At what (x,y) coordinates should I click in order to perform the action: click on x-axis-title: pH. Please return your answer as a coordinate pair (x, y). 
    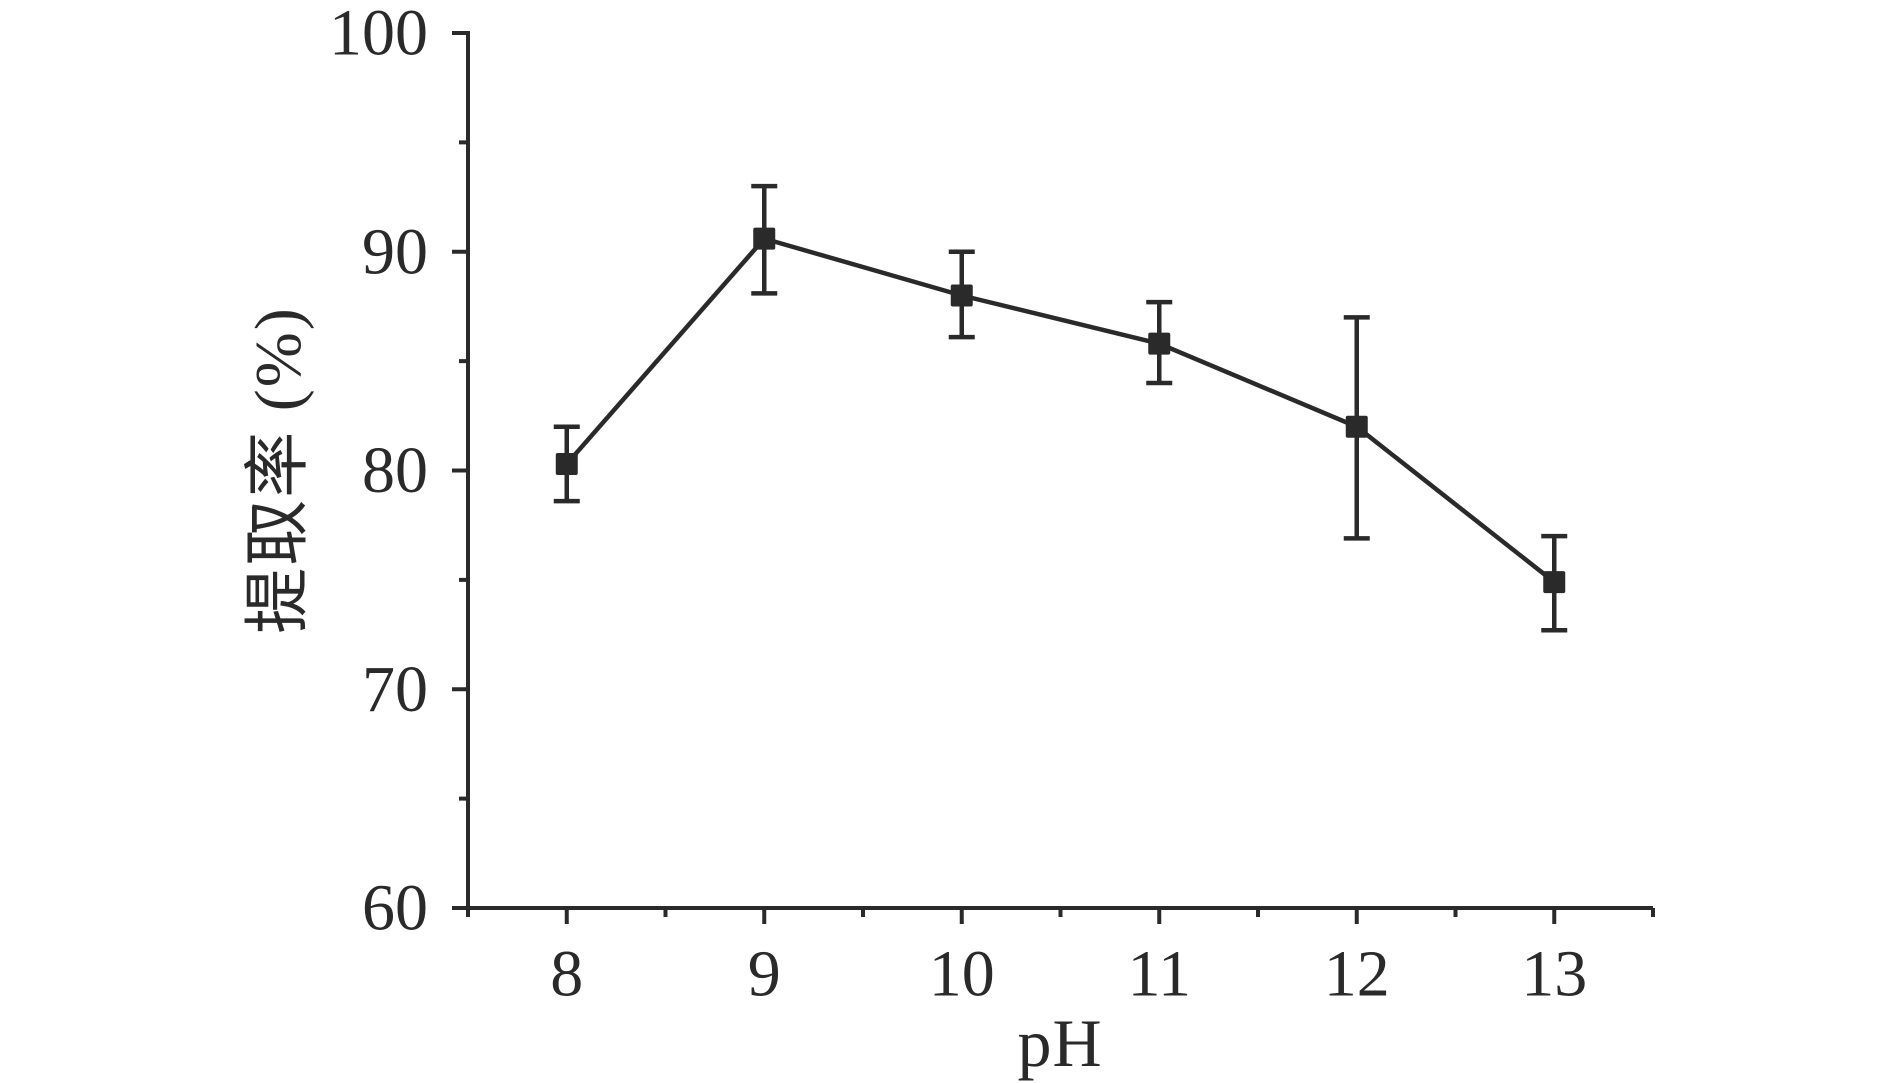
    Looking at the image, I should click on (1060, 1043).